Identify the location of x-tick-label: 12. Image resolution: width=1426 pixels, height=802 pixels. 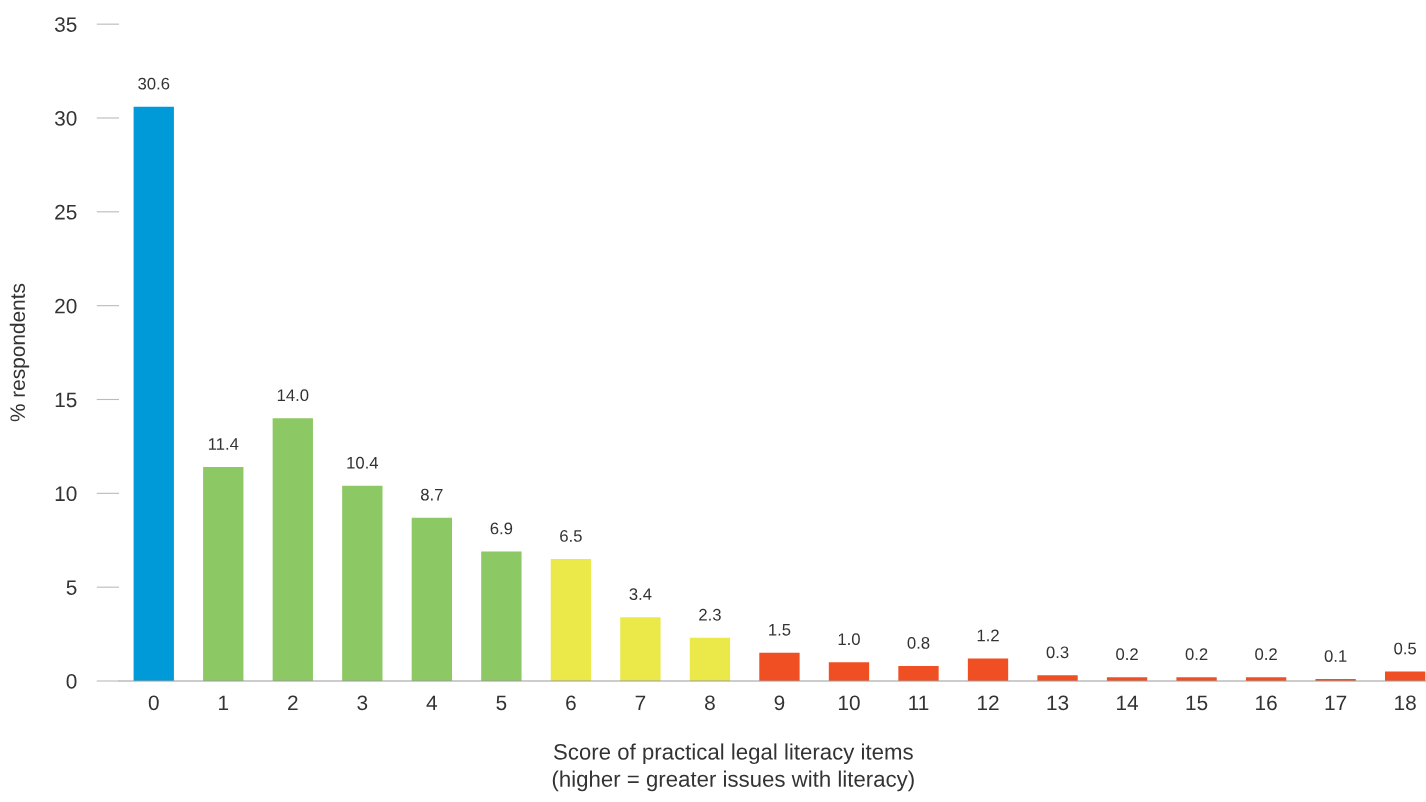
(988, 702).